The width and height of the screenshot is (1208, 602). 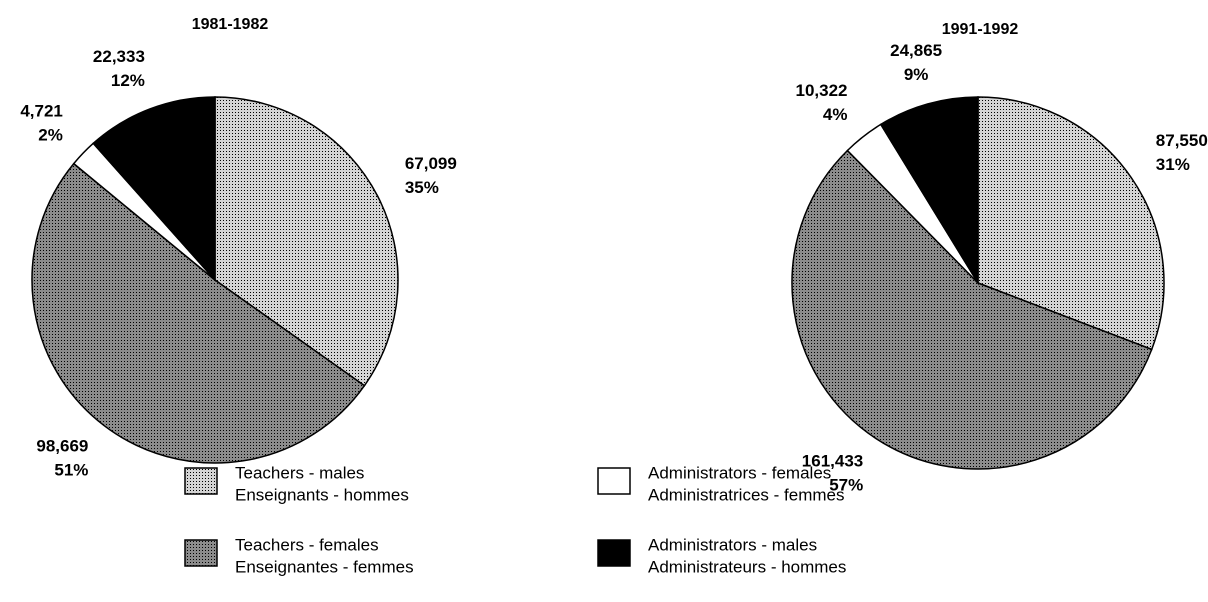 What do you see at coordinates (835, 114) in the screenshot?
I see `percent-label: 4%` at bounding box center [835, 114].